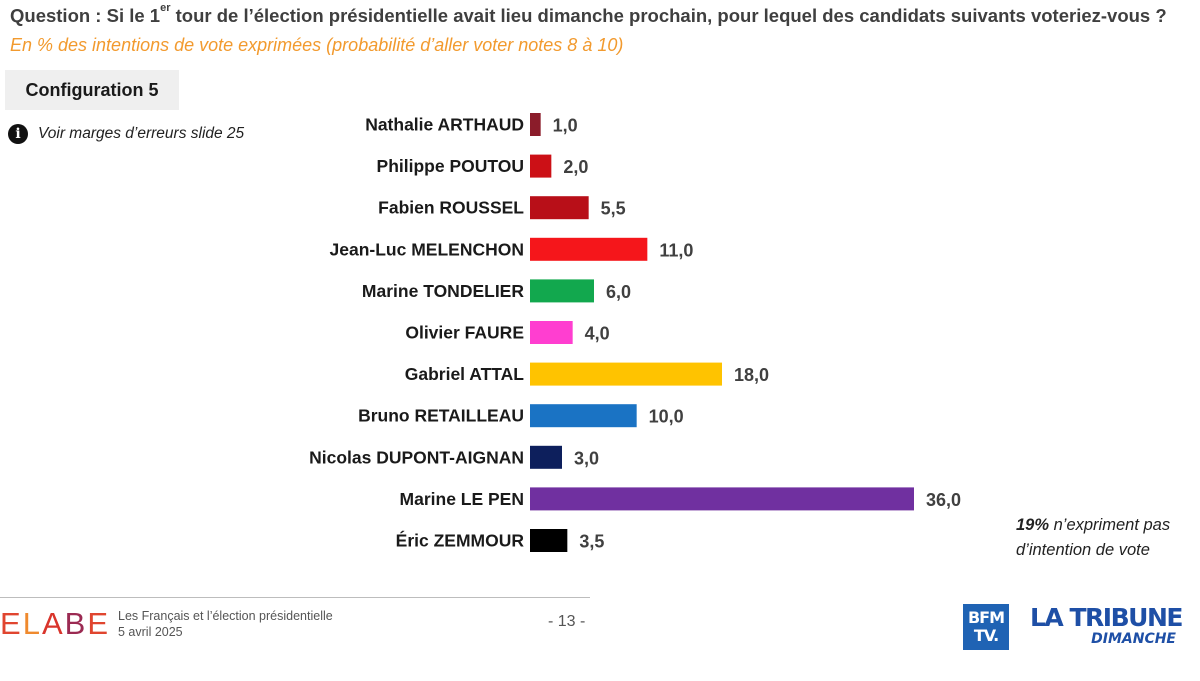 The height and width of the screenshot is (681, 1200). I want to click on la-tribune-wordmark: LA TRIBUNE, so click(1106, 617).